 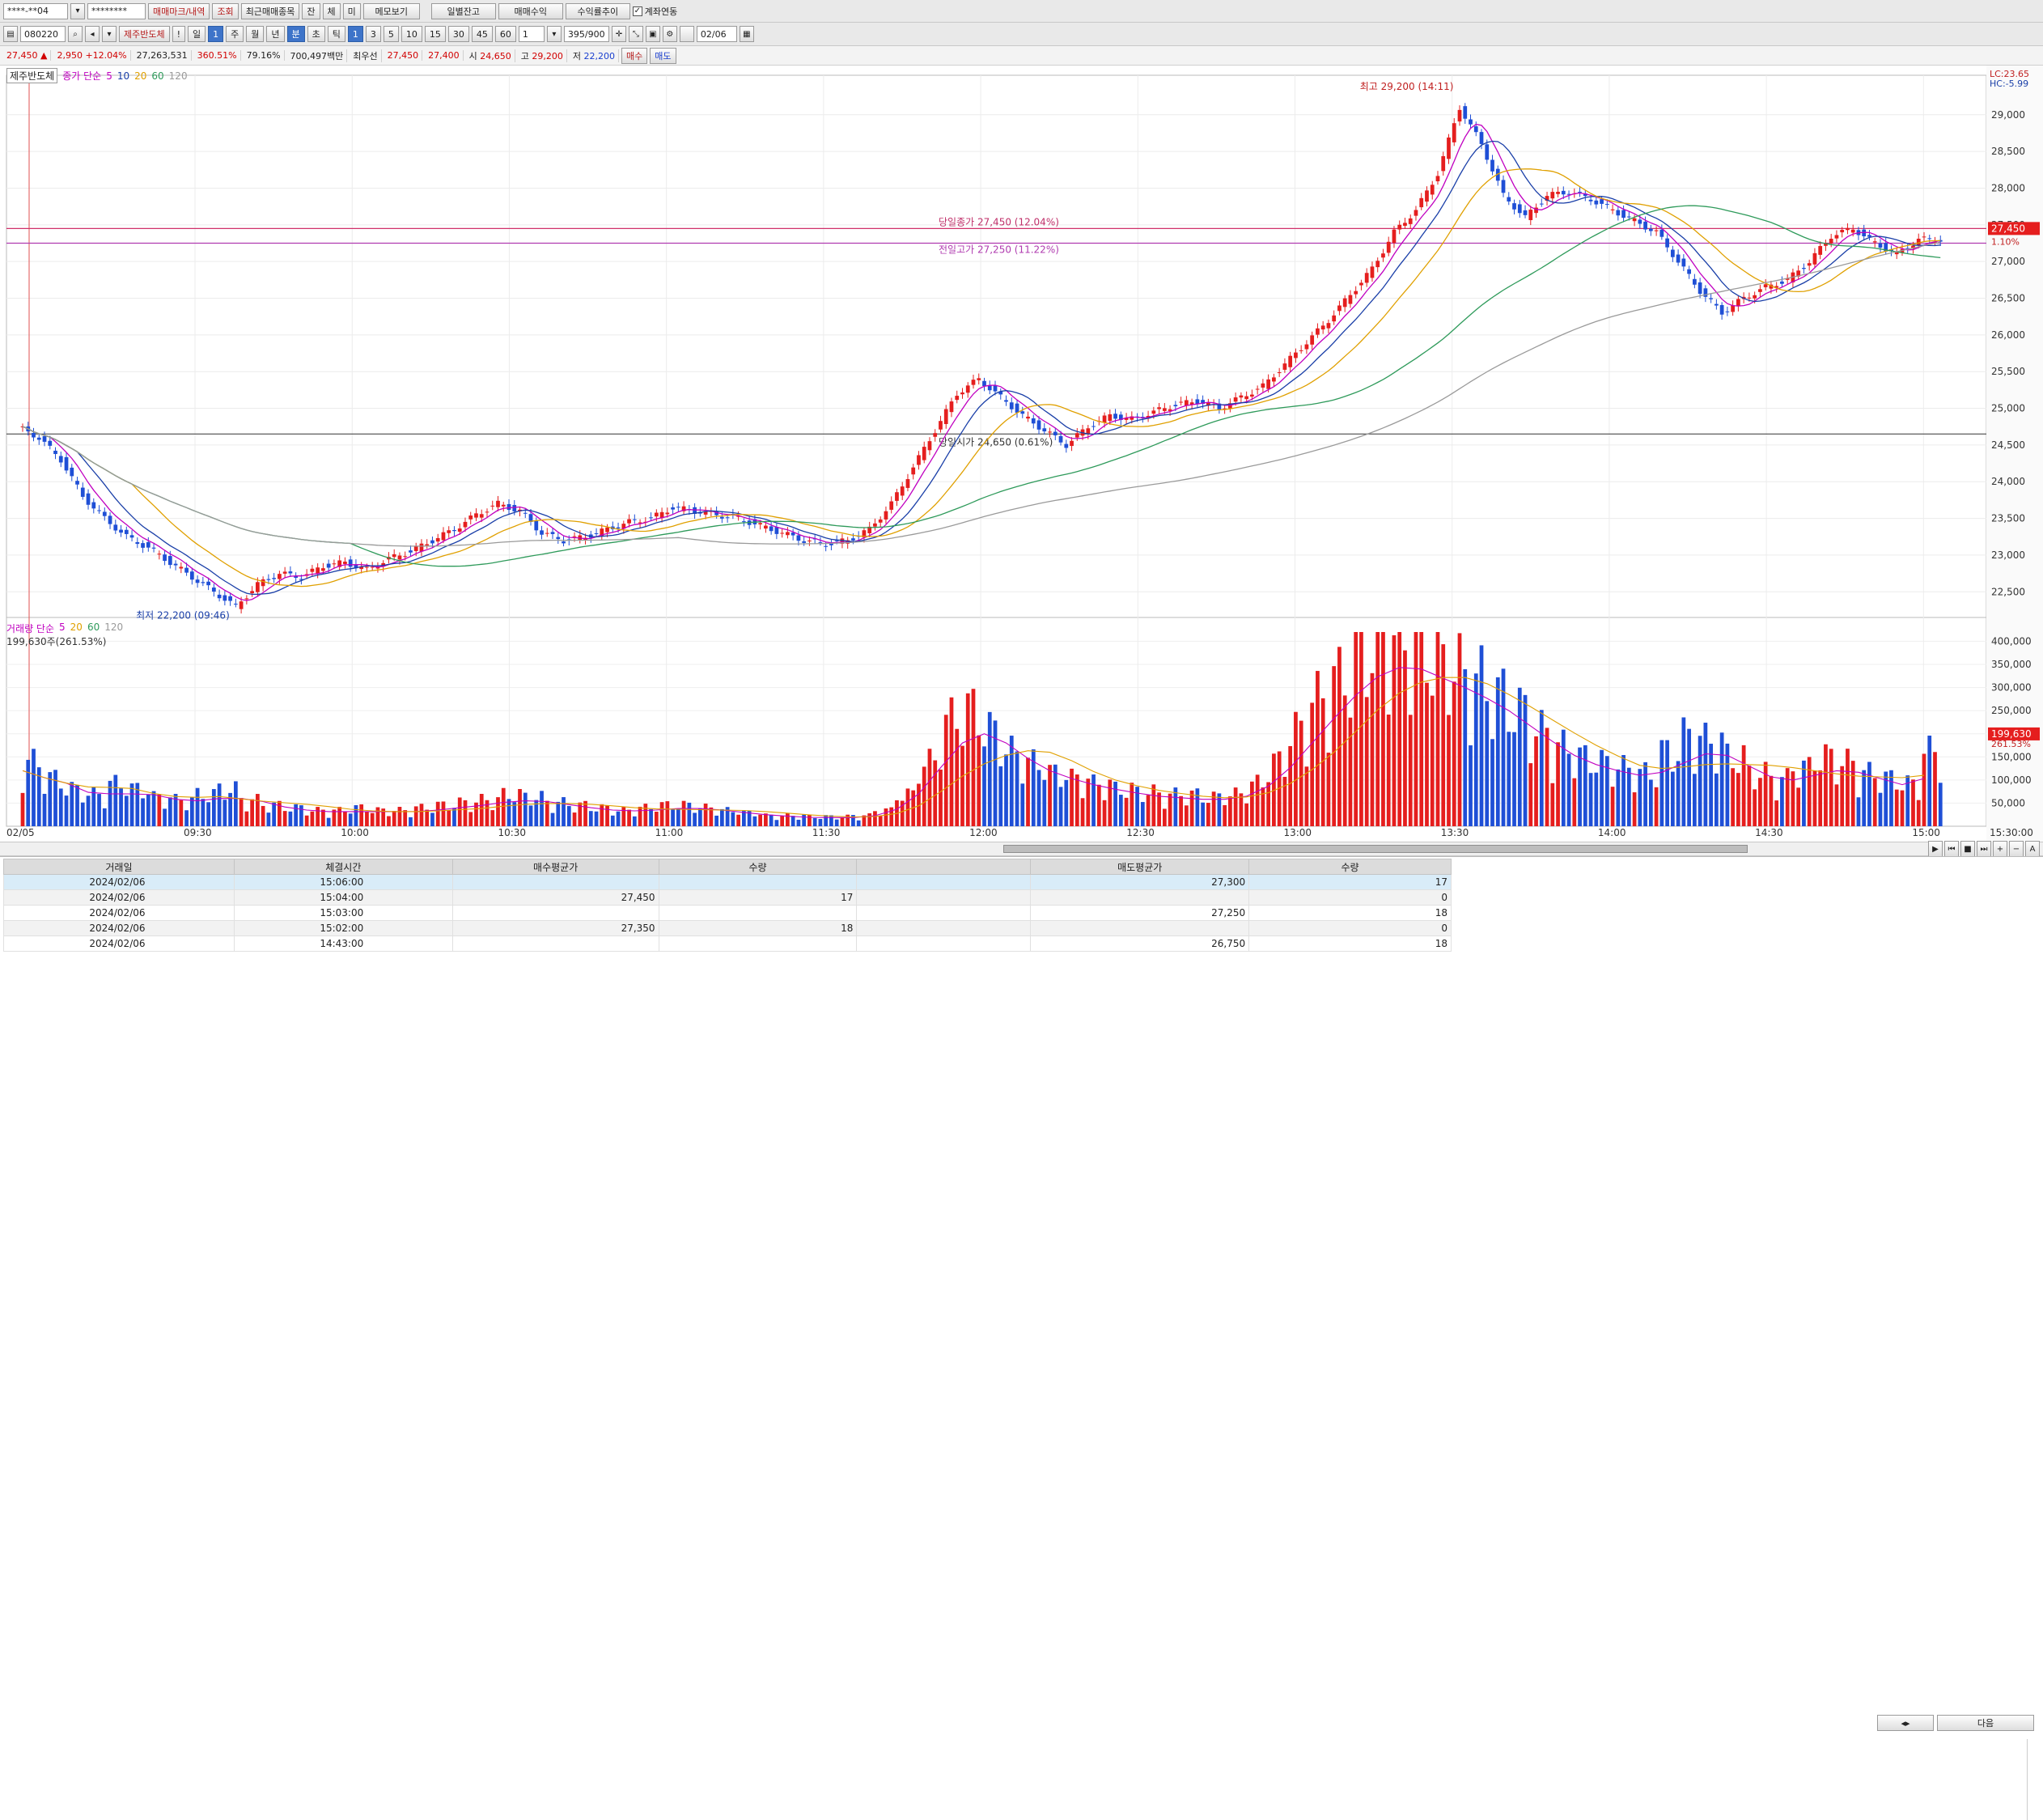 I want to click on table-row: 2024/02/06 15:04:00 27,450 17 0, so click(x=727, y=898).